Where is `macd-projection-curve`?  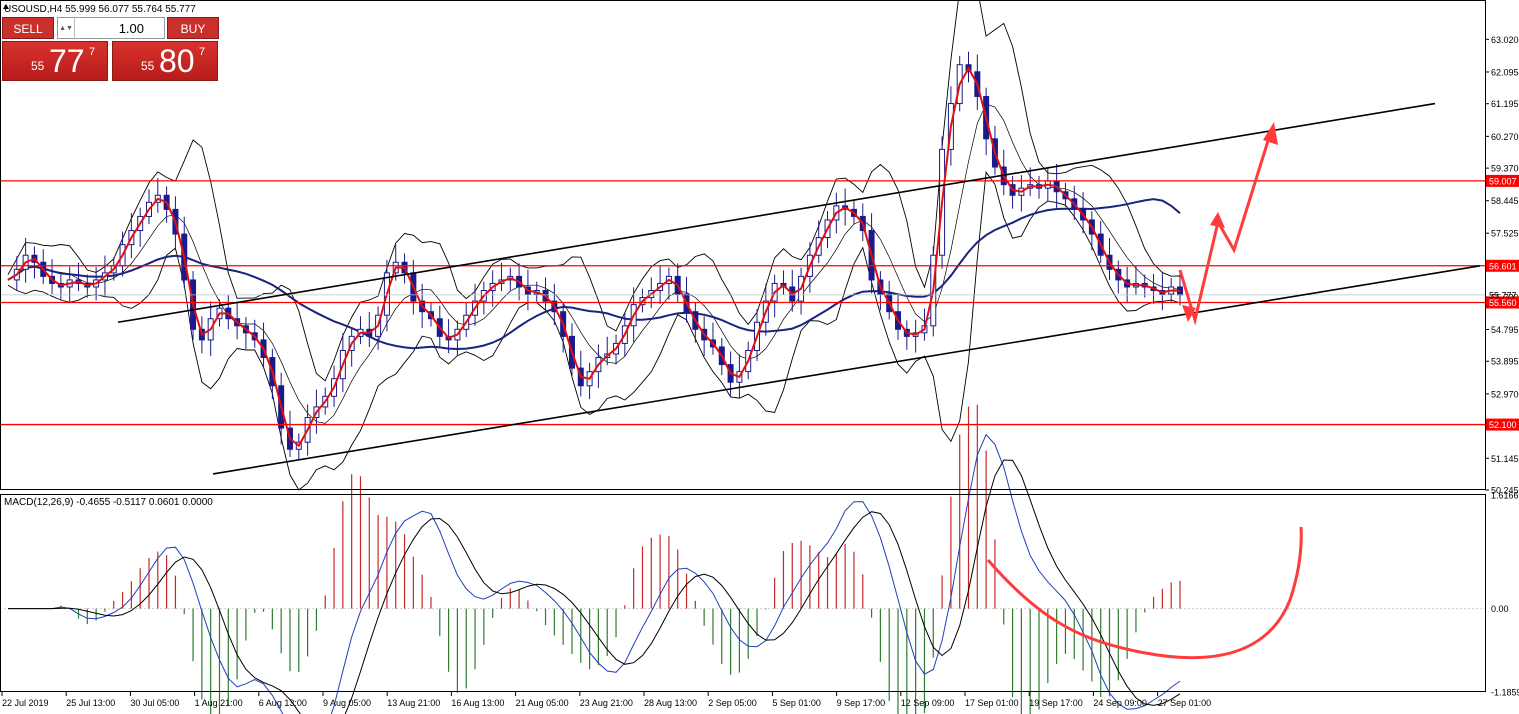
macd-projection-curve is located at coordinates (1144, 593).